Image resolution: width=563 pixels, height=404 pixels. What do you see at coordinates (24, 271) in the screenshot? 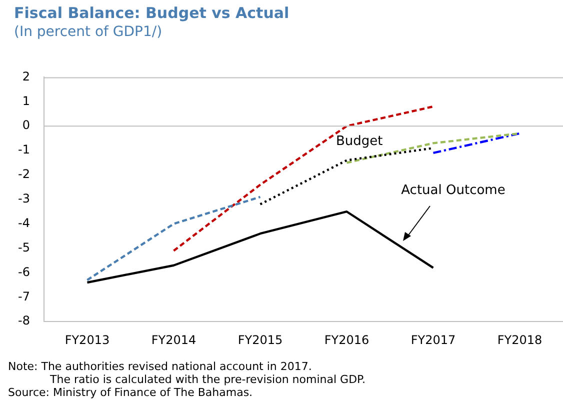
I see `y-tick-label: -6` at bounding box center [24, 271].